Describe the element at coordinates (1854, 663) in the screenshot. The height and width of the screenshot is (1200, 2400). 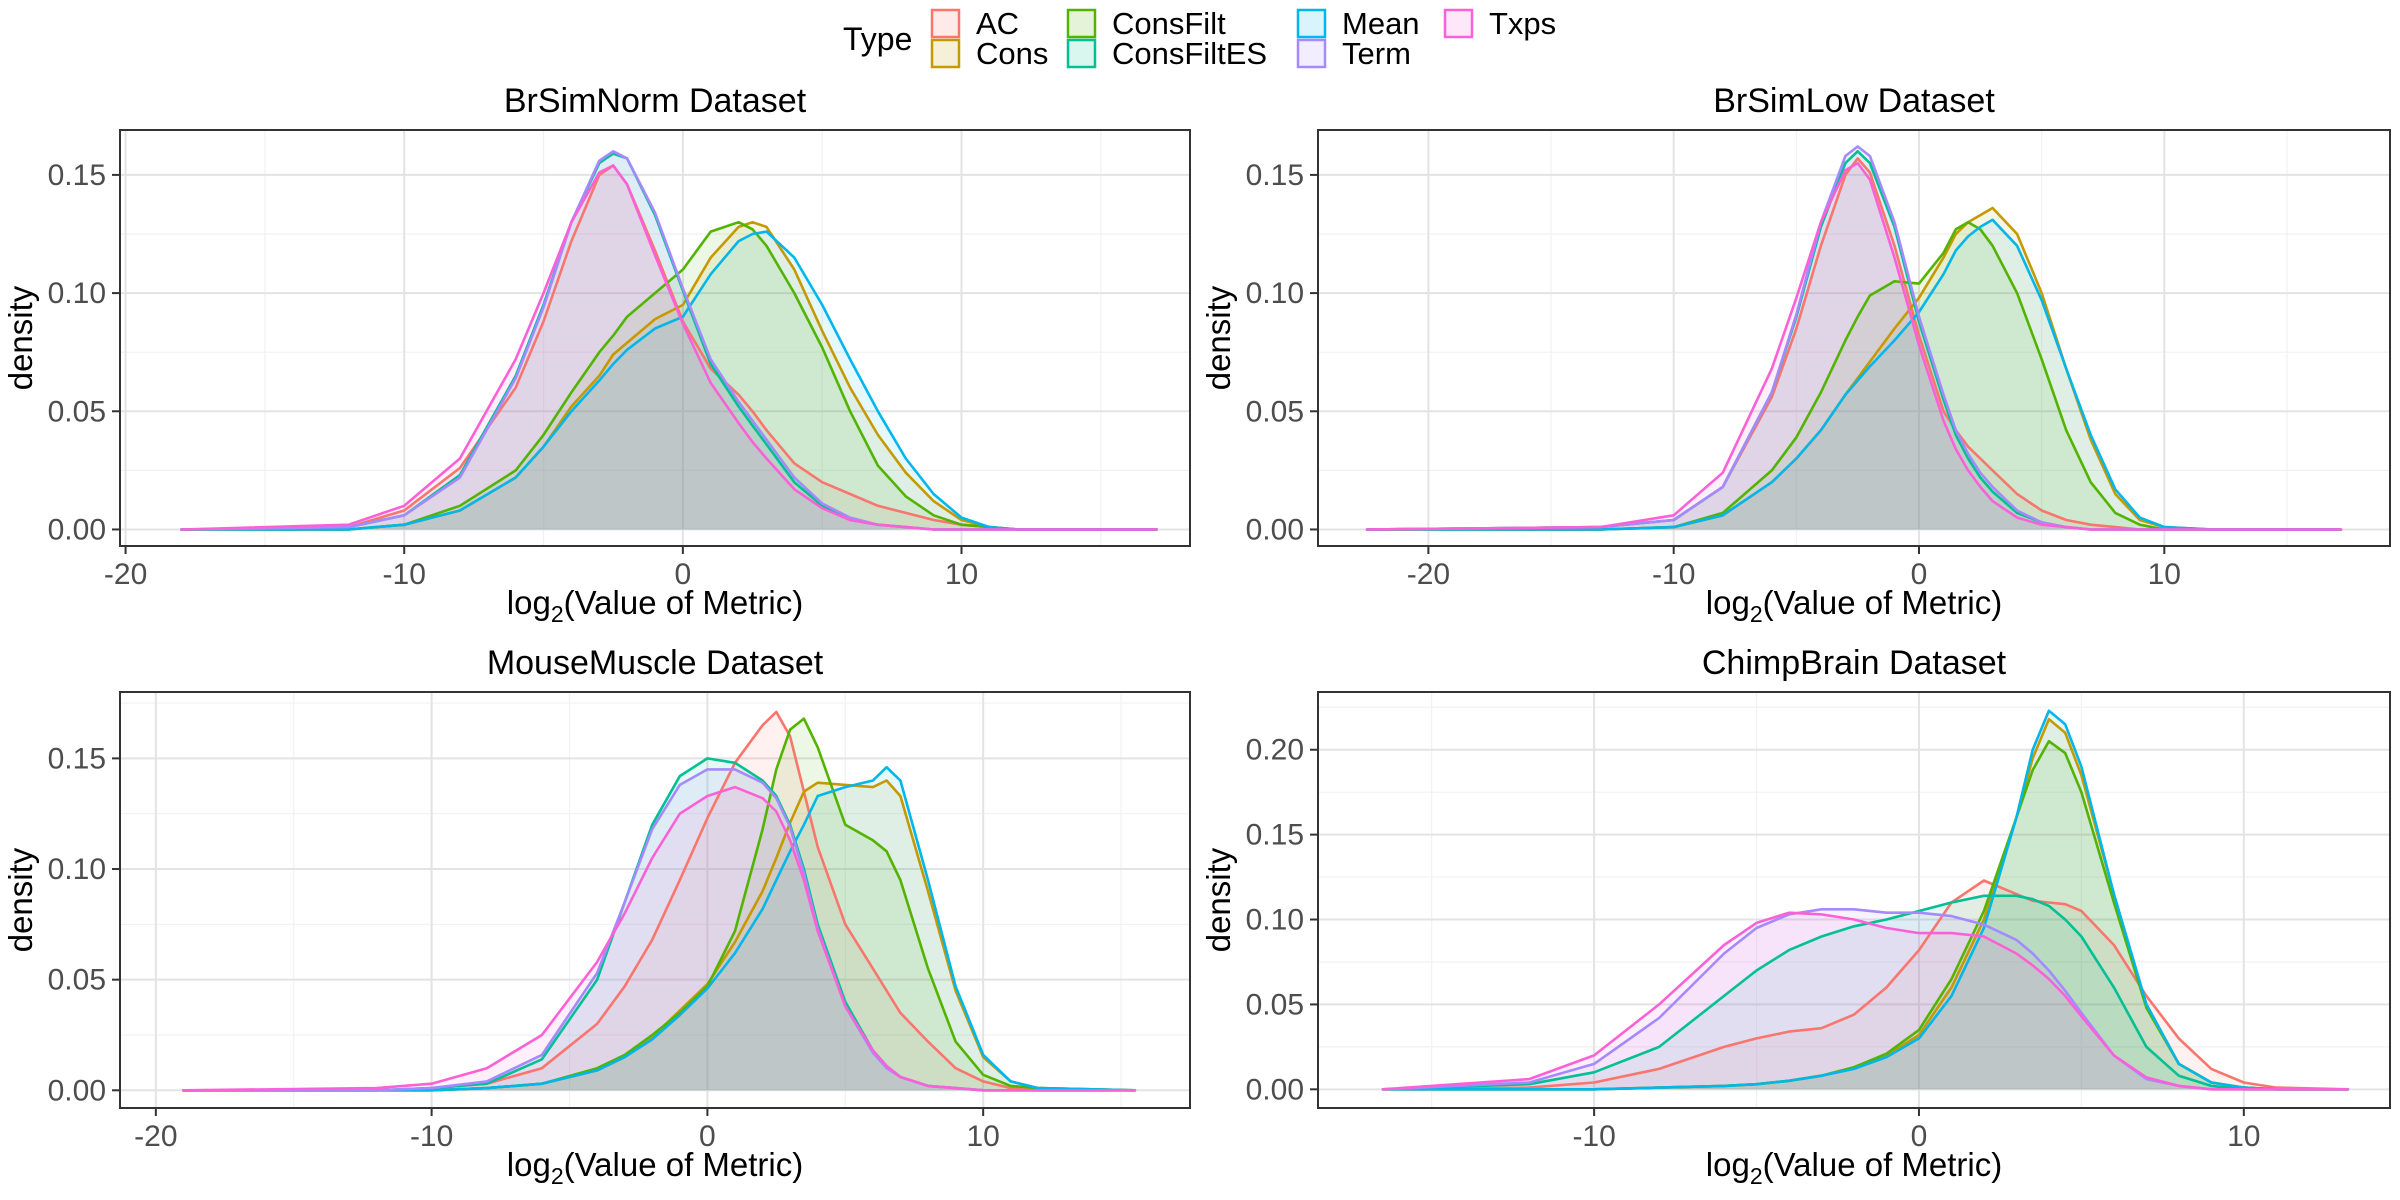
I see `panel-title: ChimpBrain Dataset` at that location.